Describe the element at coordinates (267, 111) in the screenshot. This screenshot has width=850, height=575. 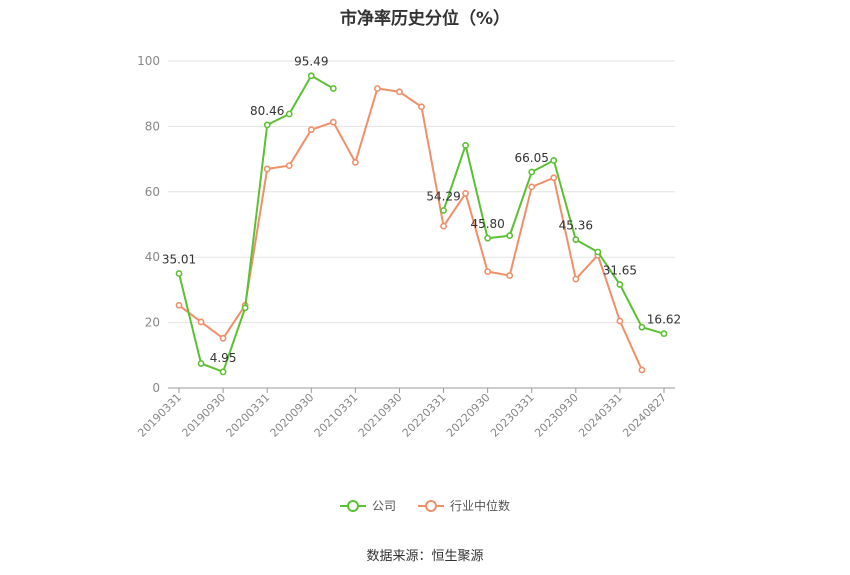
I see `data-label: 80.46` at that location.